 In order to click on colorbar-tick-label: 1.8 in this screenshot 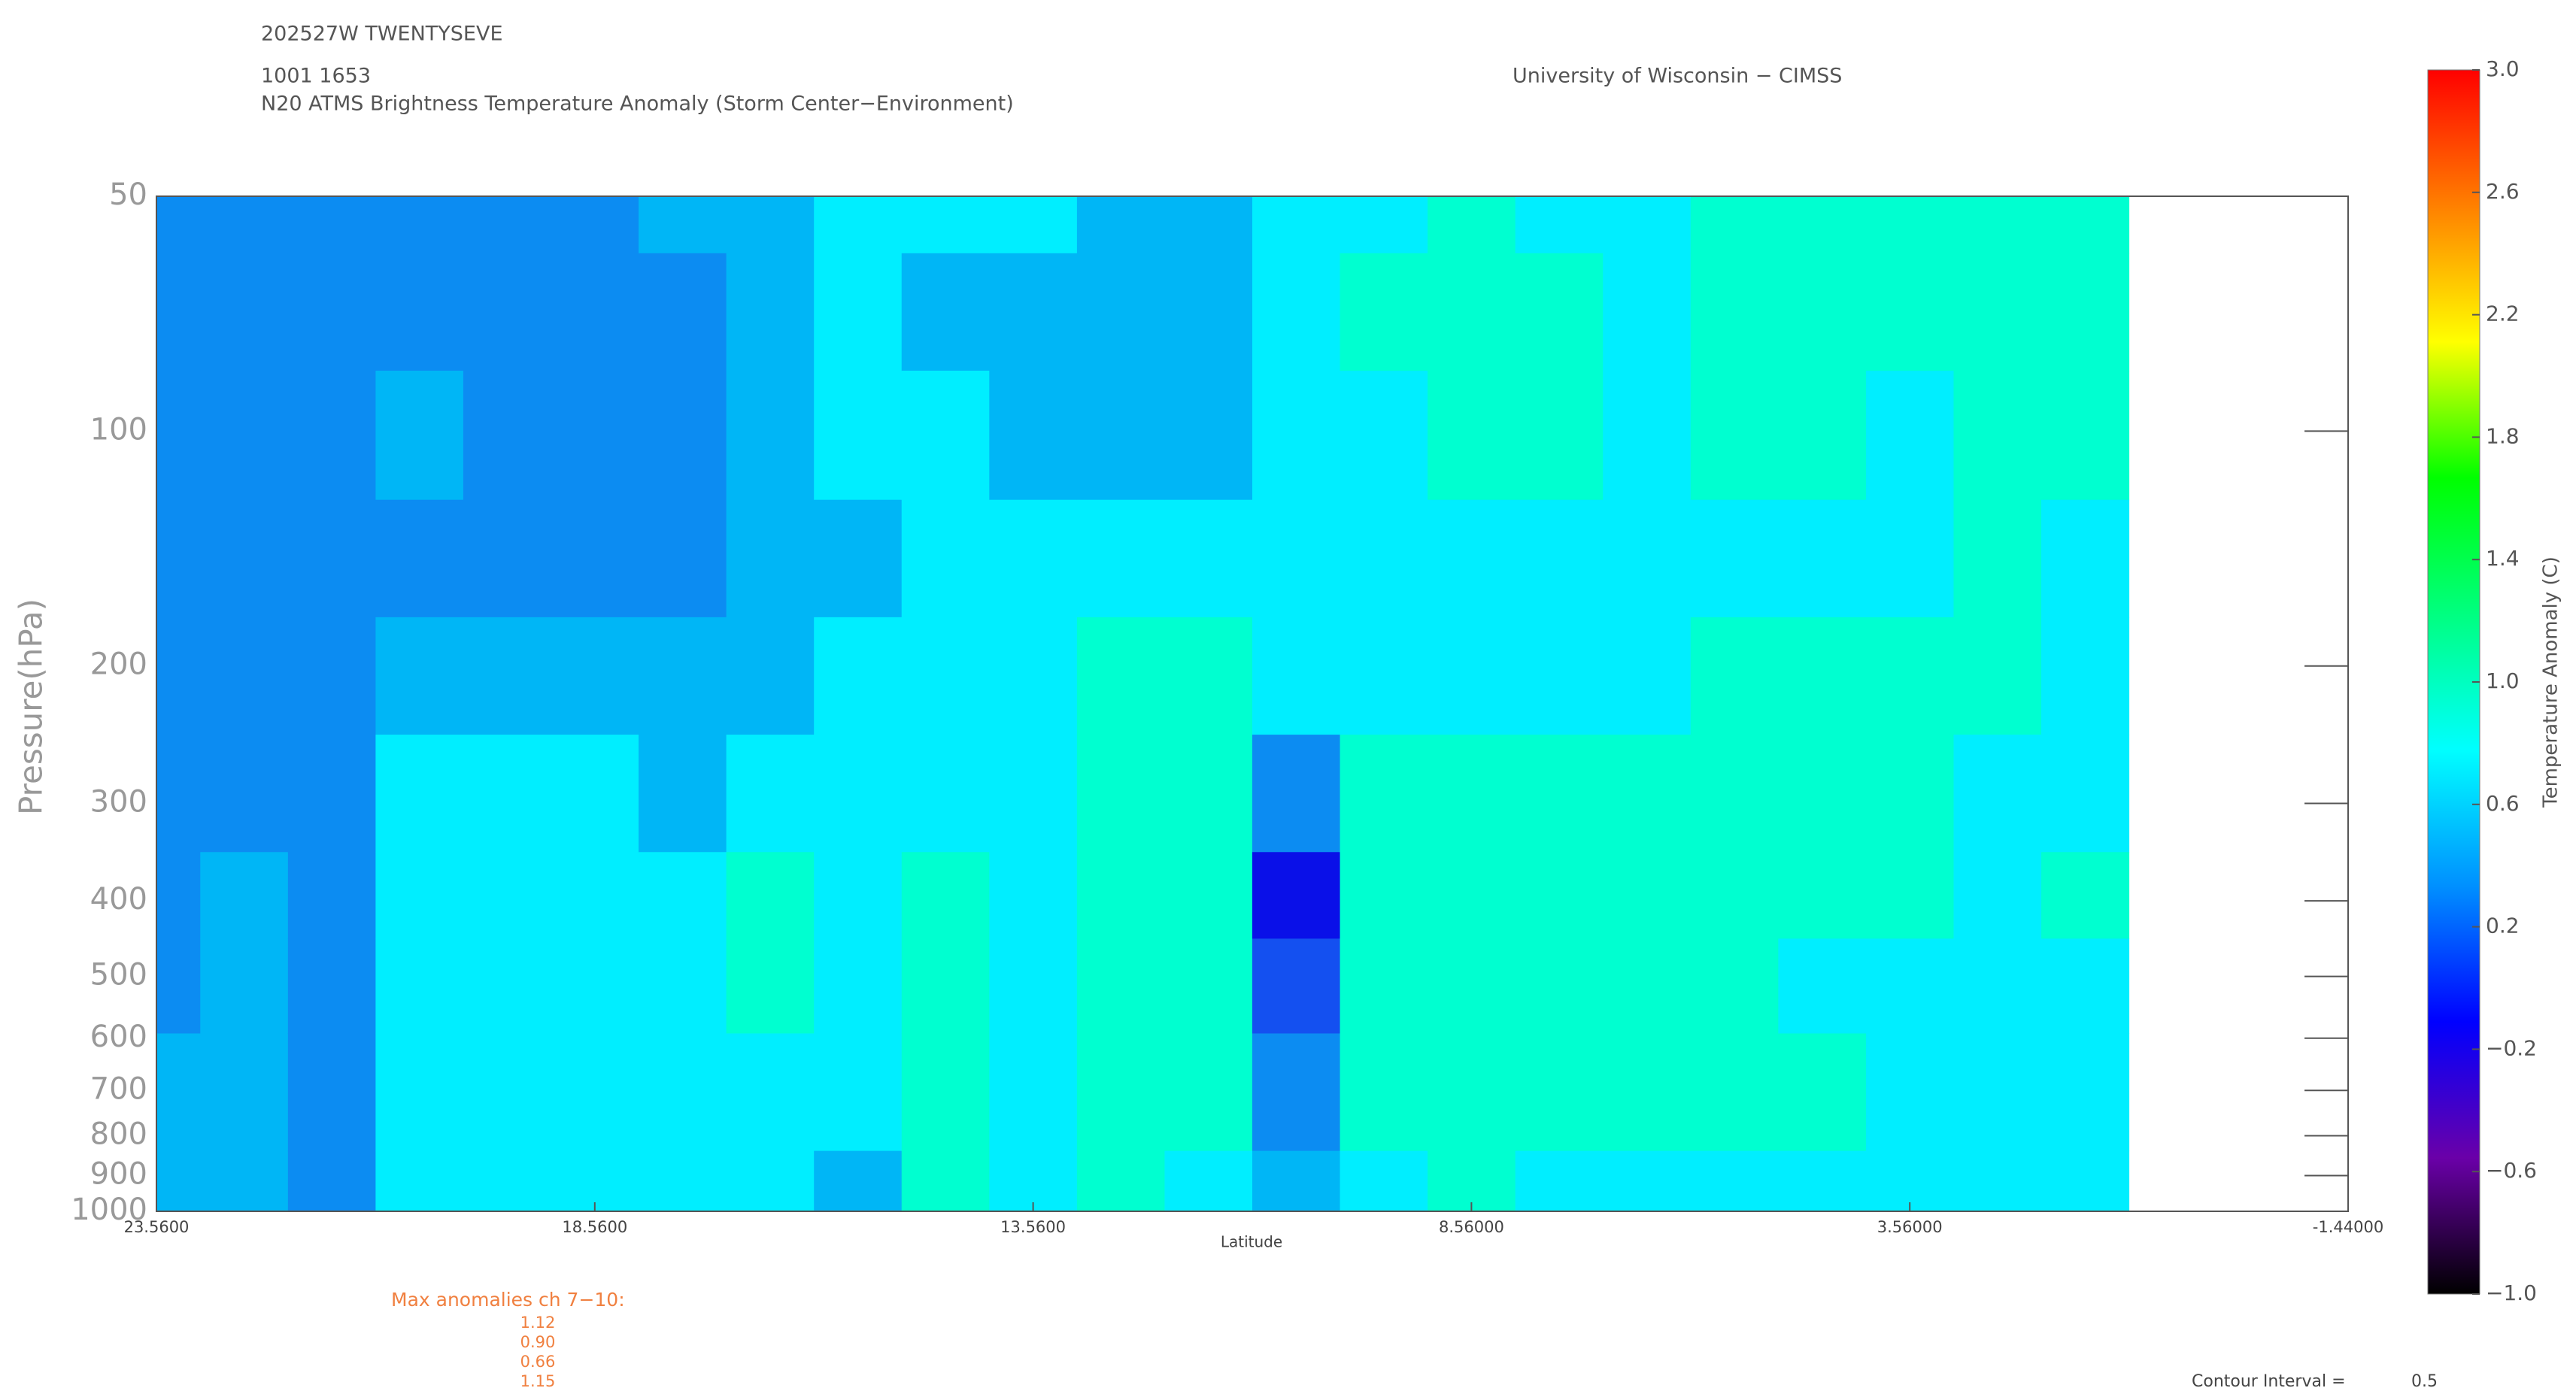, I will do `click(2503, 435)`.